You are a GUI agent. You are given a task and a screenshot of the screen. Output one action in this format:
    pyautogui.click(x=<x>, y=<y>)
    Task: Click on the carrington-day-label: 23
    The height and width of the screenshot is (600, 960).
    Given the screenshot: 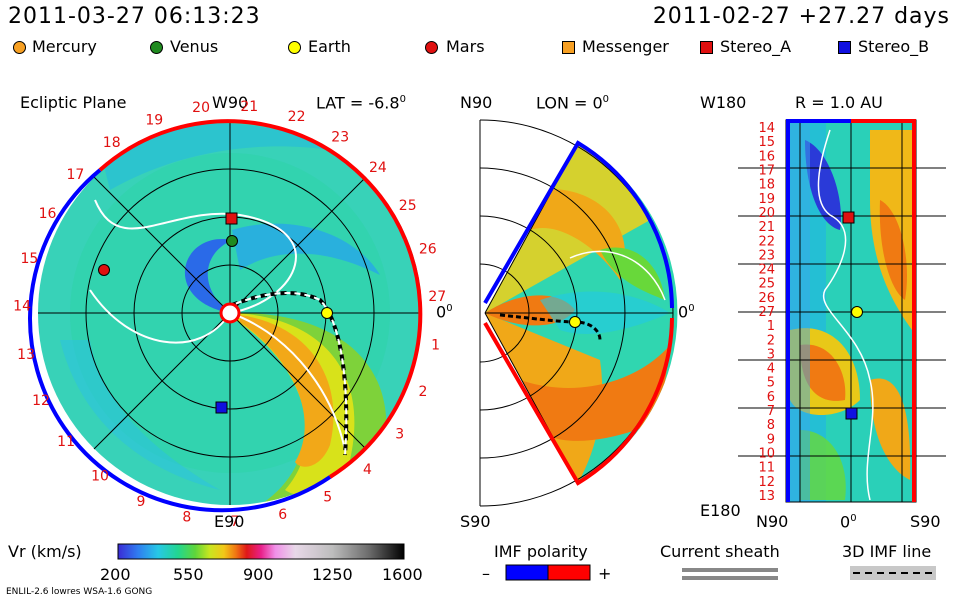 What is the action you would take?
    pyautogui.click(x=340, y=138)
    